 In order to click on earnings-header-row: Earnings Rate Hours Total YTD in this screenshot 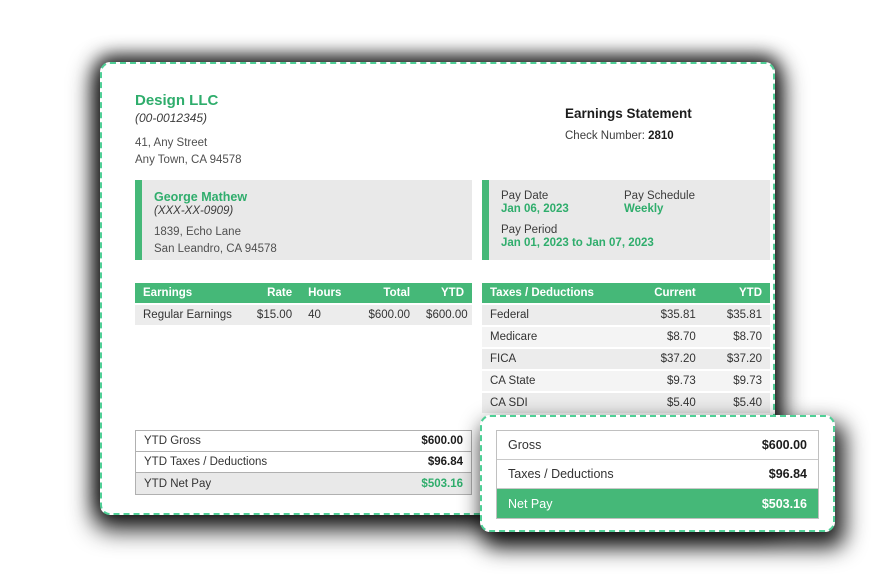, I will do `click(303, 294)`.